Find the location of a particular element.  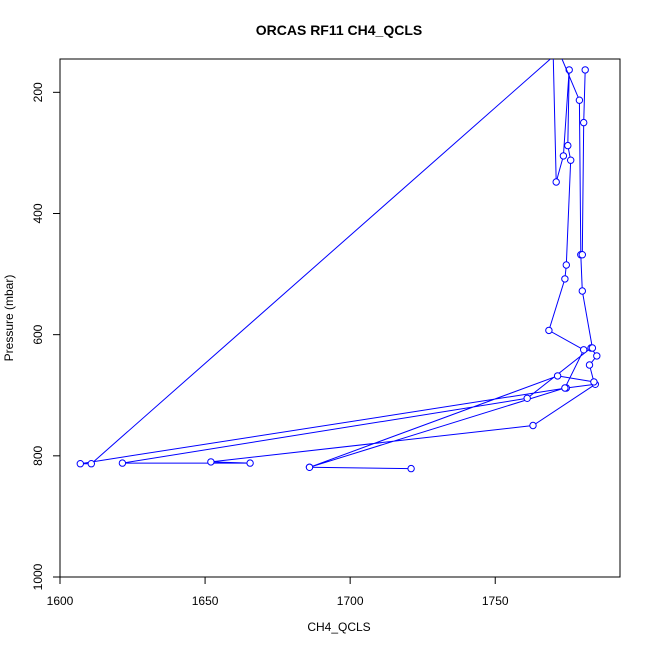

x-tick-label: 1700 is located at coordinates (350, 601).